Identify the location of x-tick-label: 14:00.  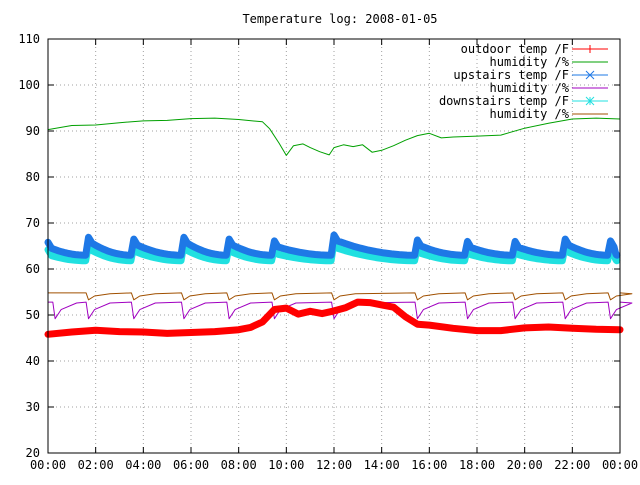
(382, 465).